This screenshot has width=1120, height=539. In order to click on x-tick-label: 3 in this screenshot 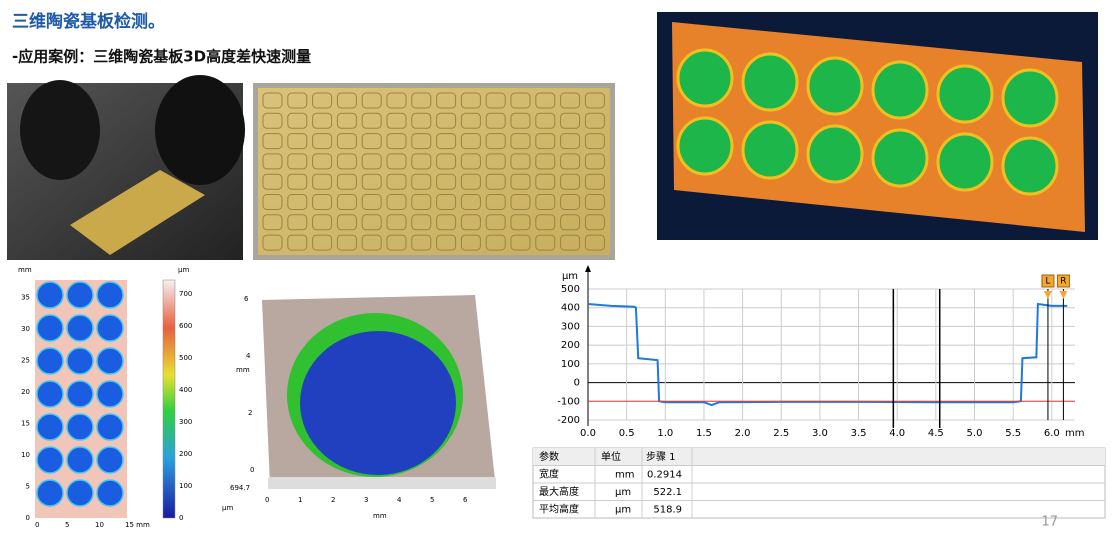, I will do `click(366, 500)`.